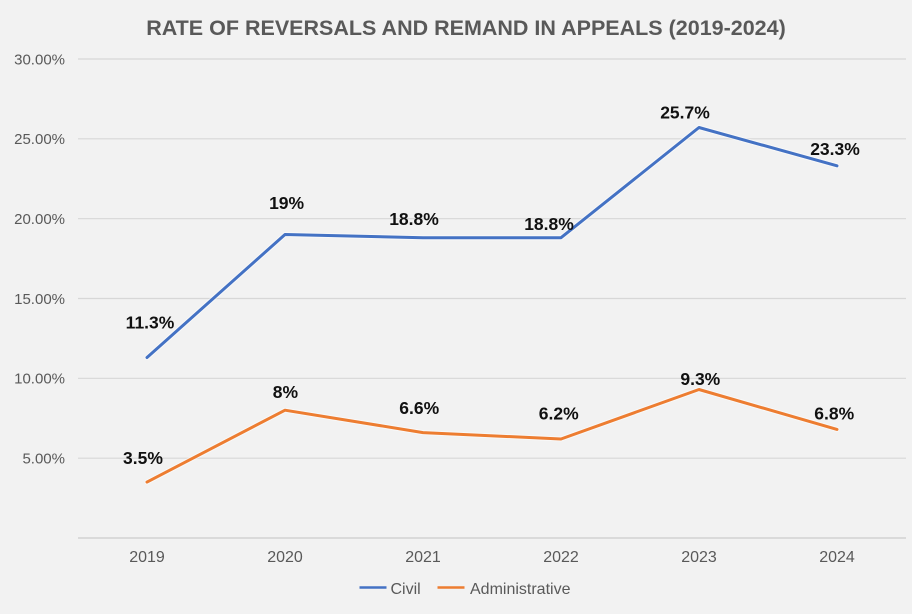 This screenshot has height=614, width=912. I want to click on svg-text: 10.00%, so click(39, 379).